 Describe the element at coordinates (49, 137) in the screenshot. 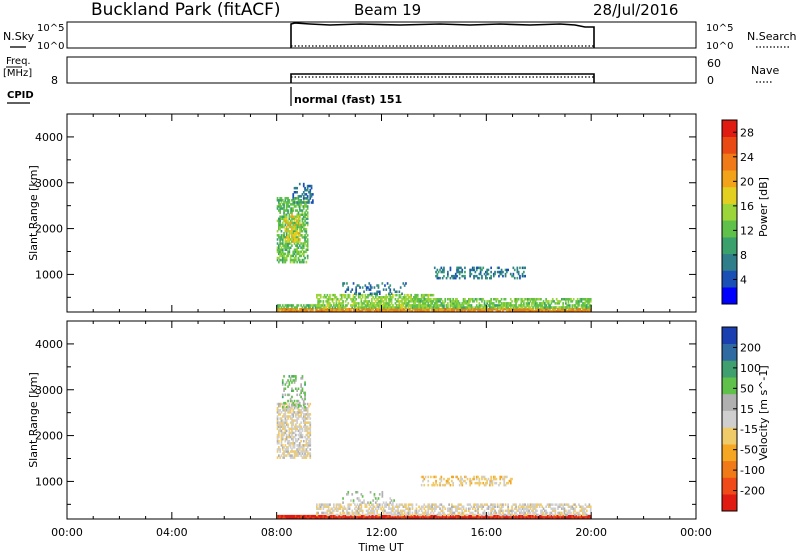

I see `power-y-tick-label: 4000` at that location.